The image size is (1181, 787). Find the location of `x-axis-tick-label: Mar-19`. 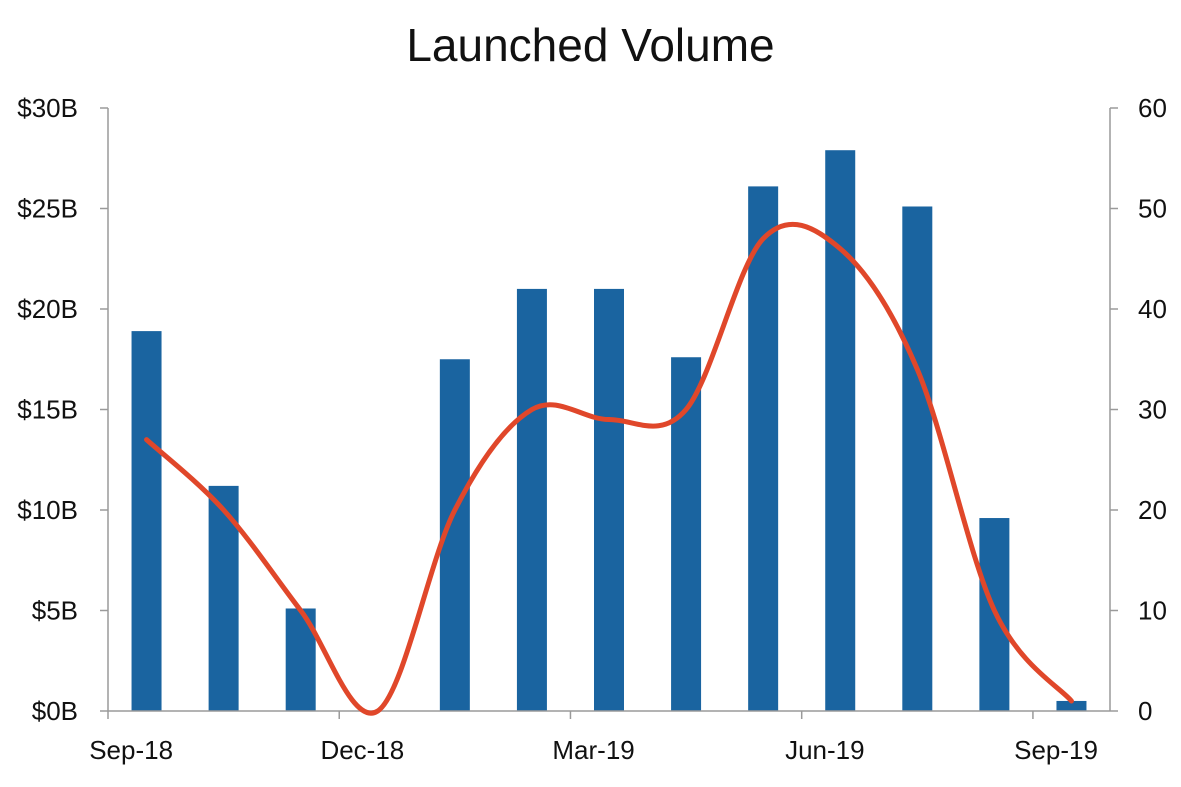

x-axis-tick-label: Mar-19 is located at coordinates (593, 750).